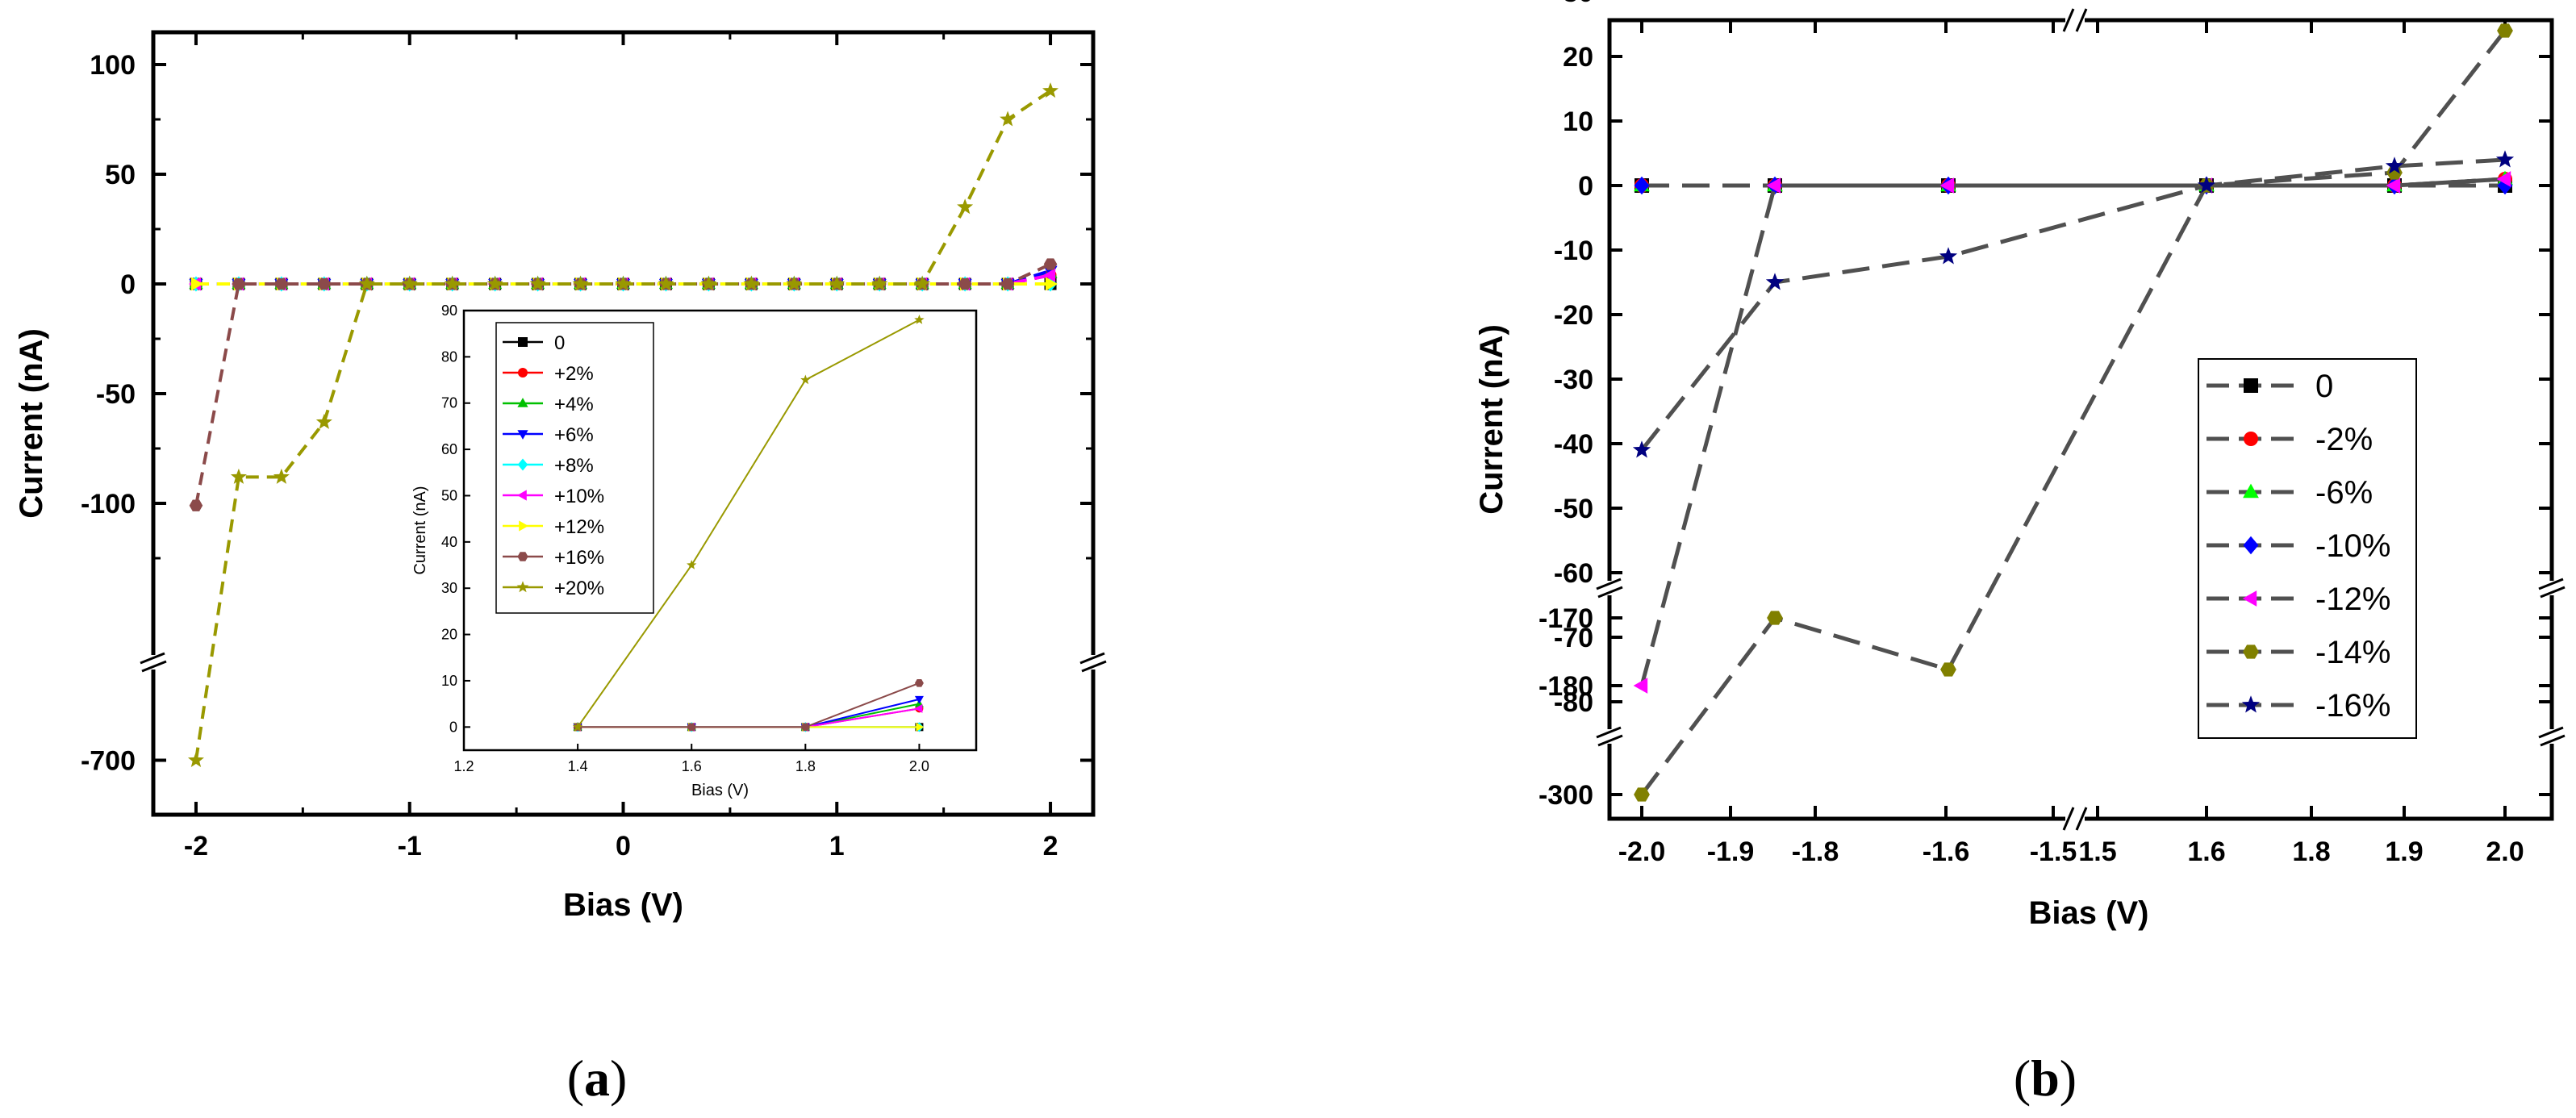 The image size is (2576, 1118). Describe the element at coordinates (919, 699) in the screenshot. I see `inset-marker-plus6pct` at that location.